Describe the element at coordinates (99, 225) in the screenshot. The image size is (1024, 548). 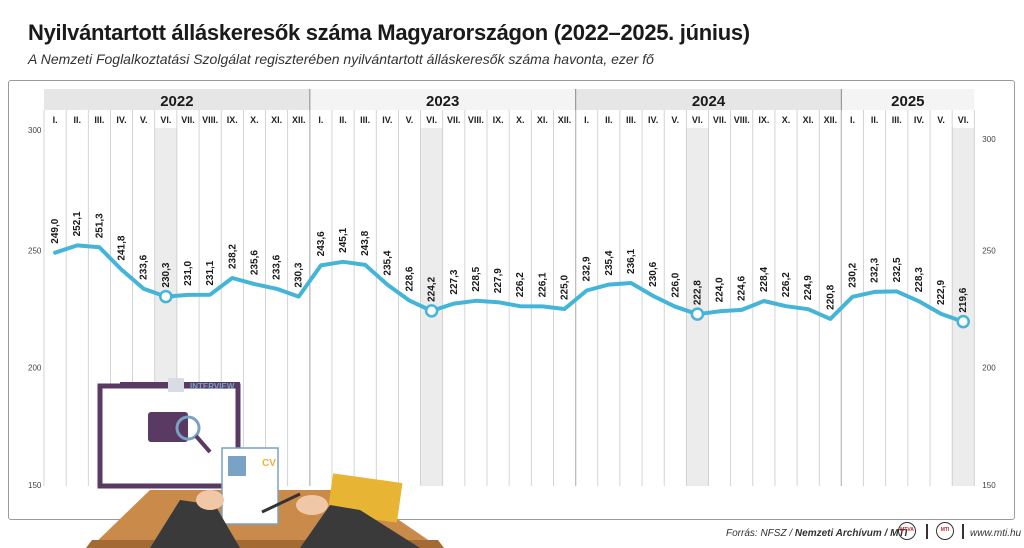
I see `data-label: 251,3` at that location.